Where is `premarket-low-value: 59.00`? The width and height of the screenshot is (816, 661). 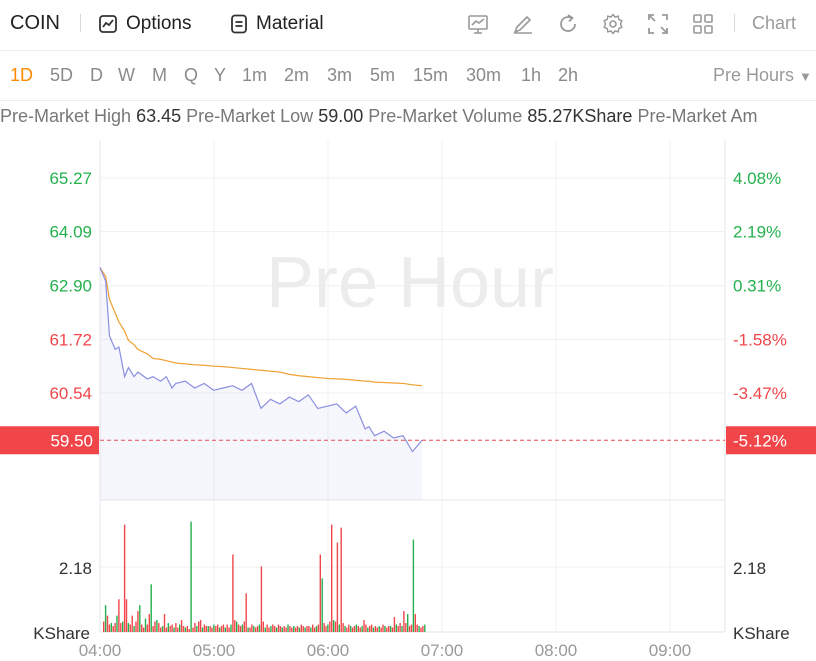
premarket-low-value: 59.00 is located at coordinates (341, 116).